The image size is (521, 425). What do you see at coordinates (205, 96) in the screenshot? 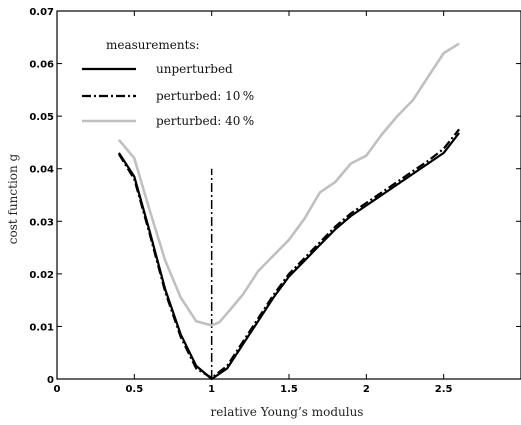
I see `legend-label-perturbed-10: perturbed: 10 %` at bounding box center [205, 96].